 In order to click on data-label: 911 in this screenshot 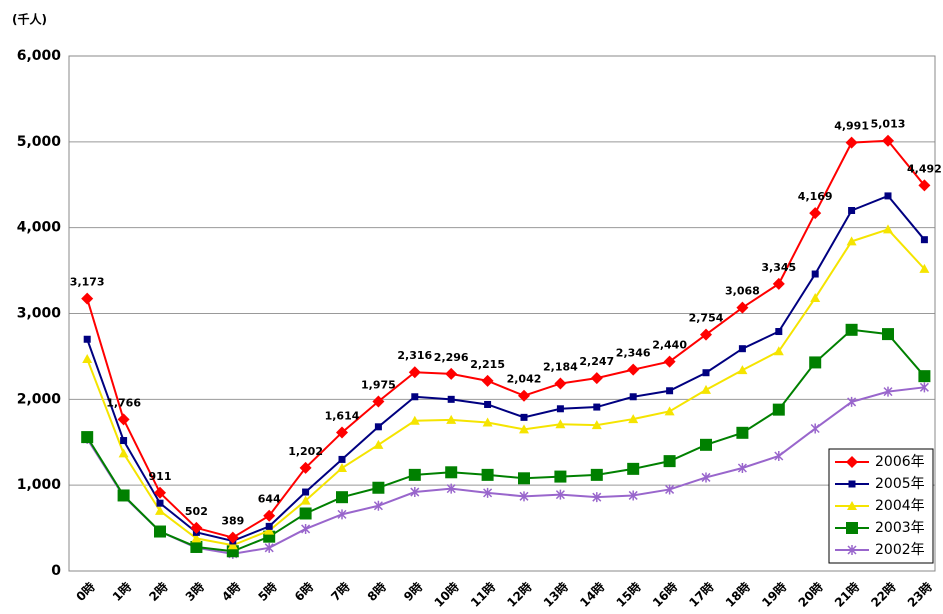, I will do `click(160, 476)`.